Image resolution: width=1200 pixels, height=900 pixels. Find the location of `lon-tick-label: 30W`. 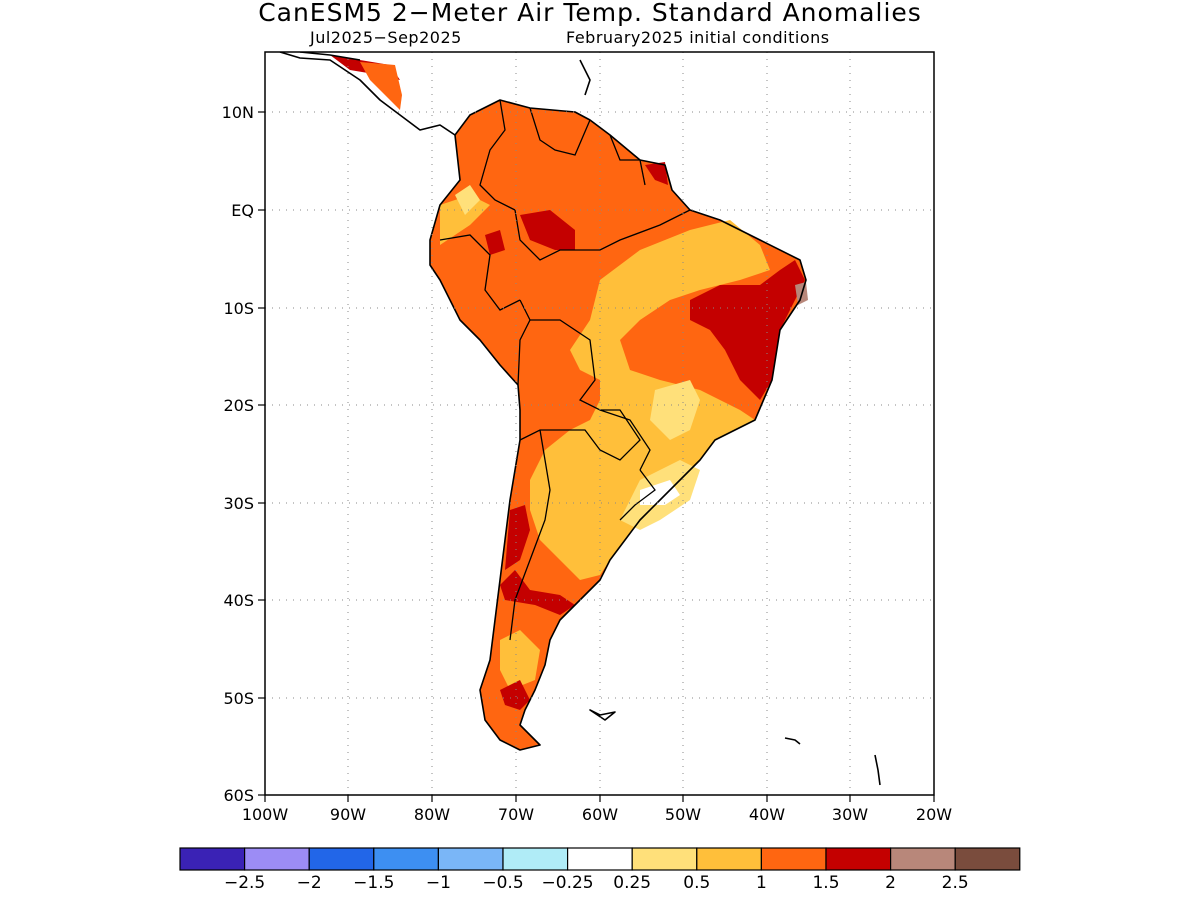

lon-tick-label: 30W is located at coordinates (850, 814).